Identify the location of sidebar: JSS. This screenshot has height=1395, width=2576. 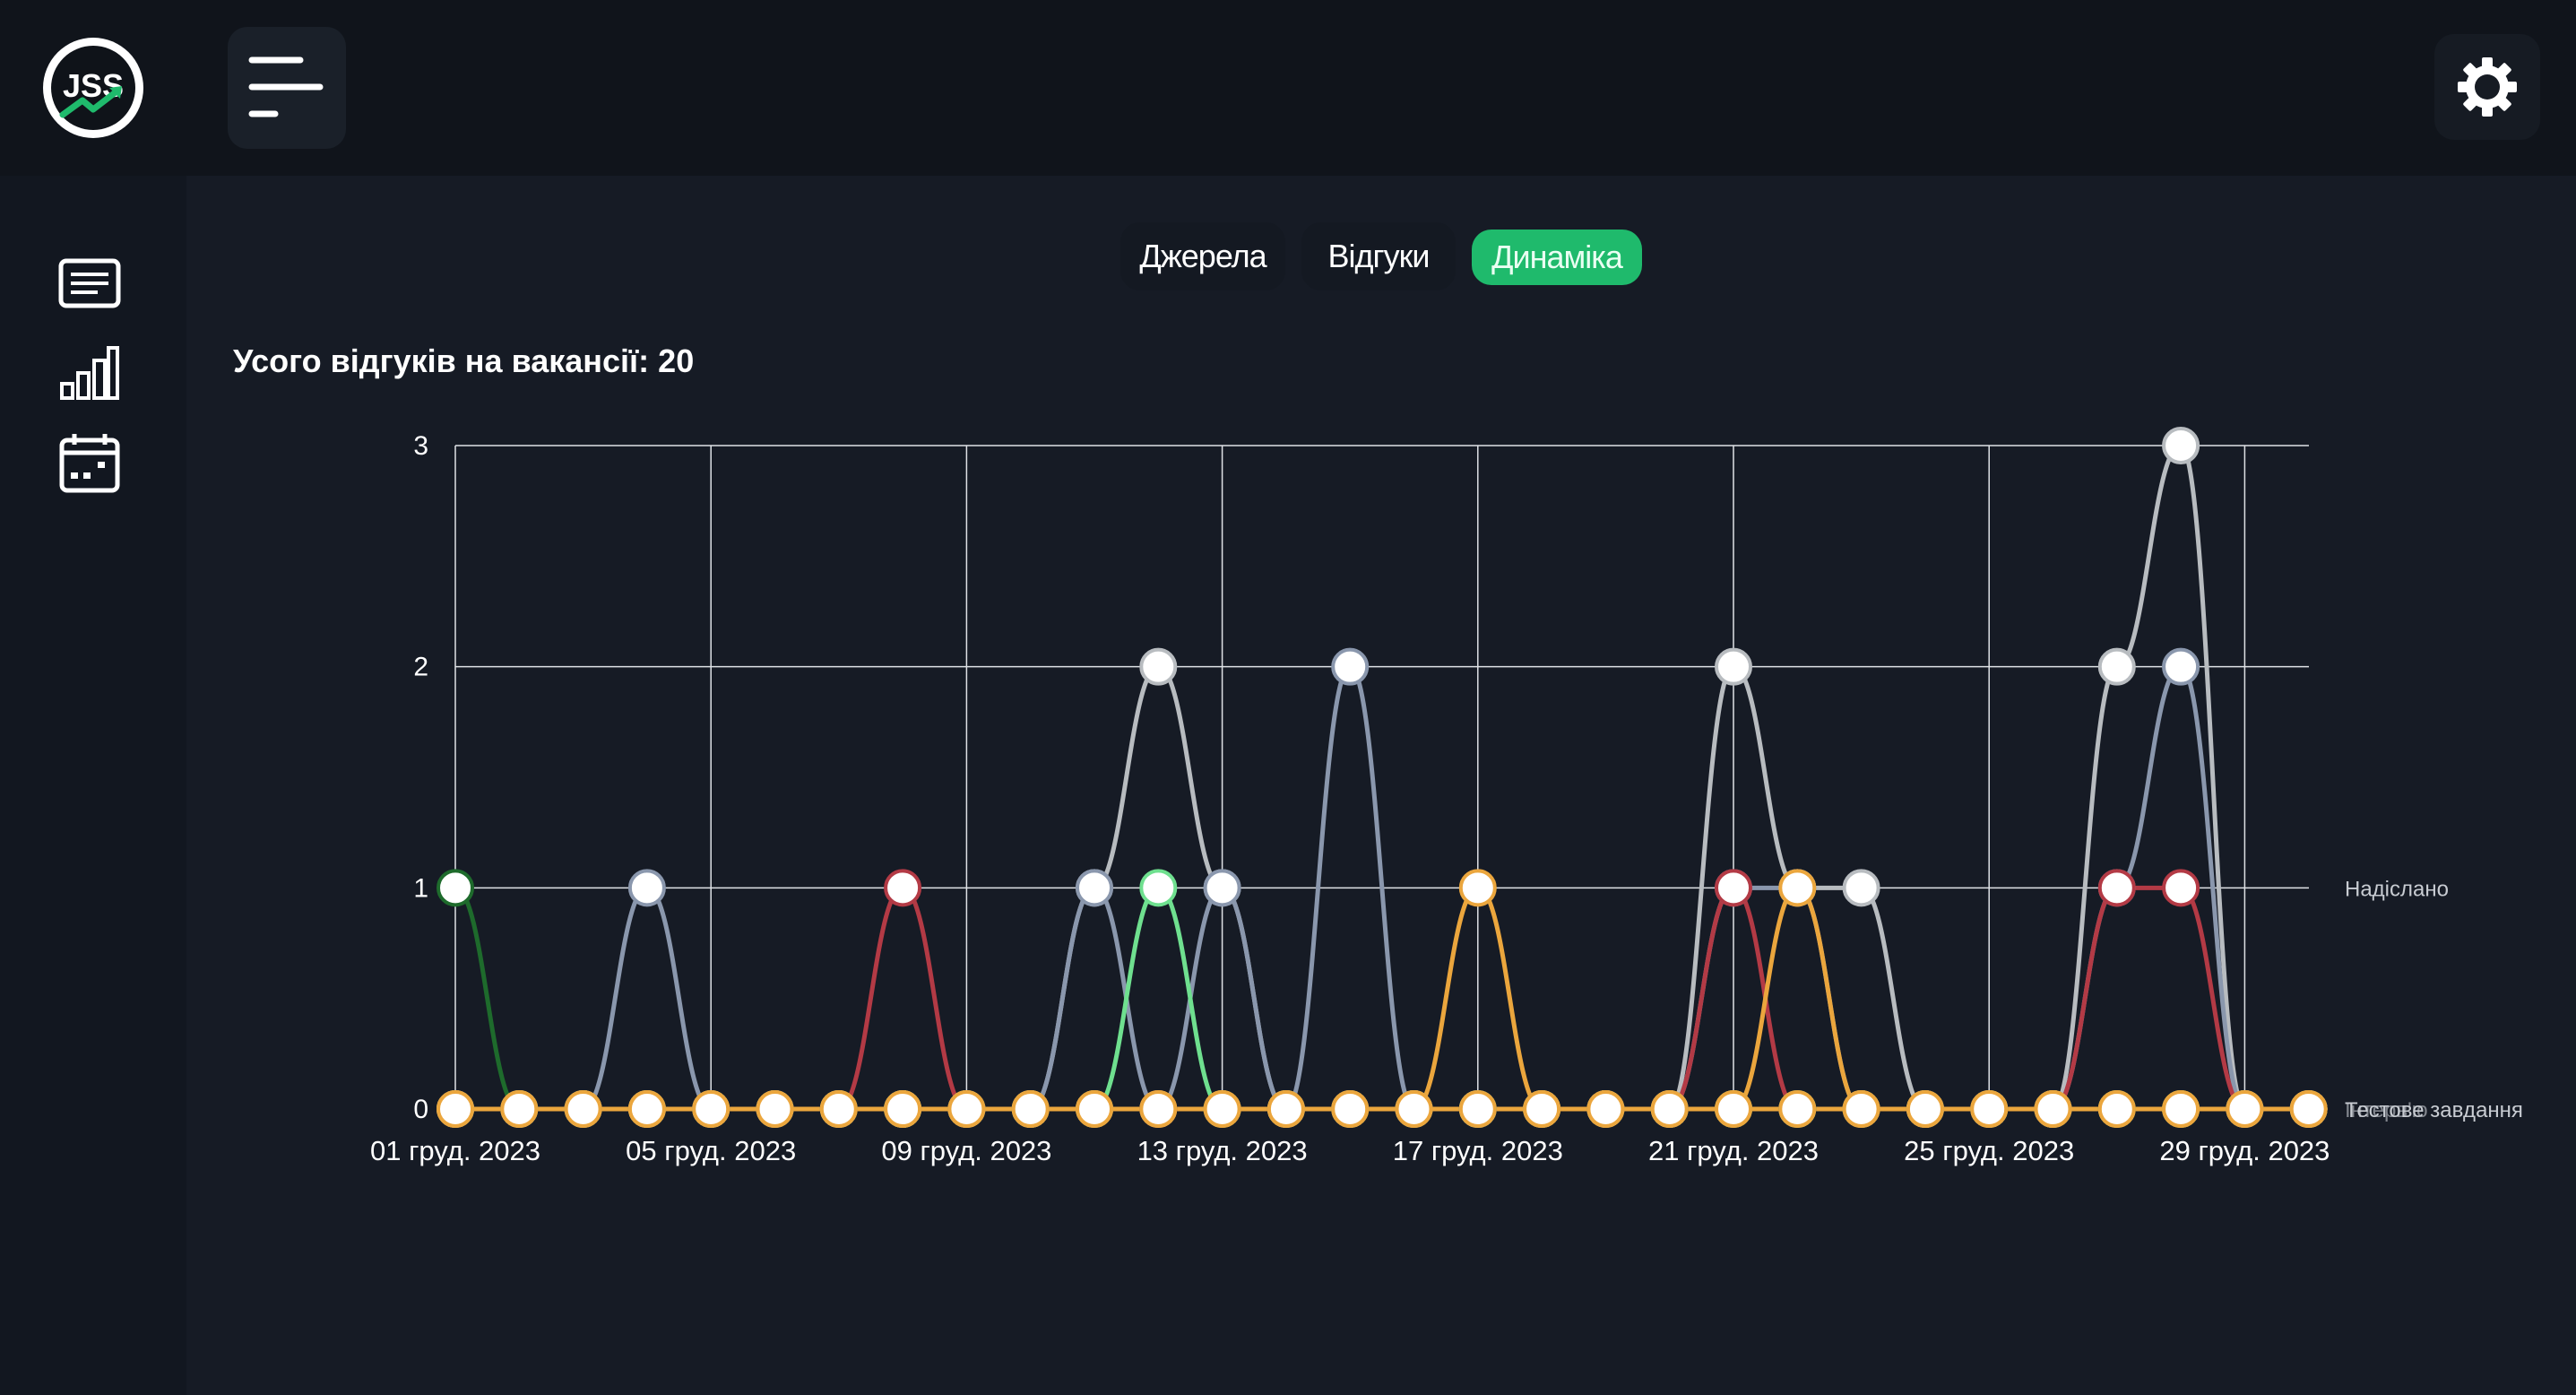
(93, 697).